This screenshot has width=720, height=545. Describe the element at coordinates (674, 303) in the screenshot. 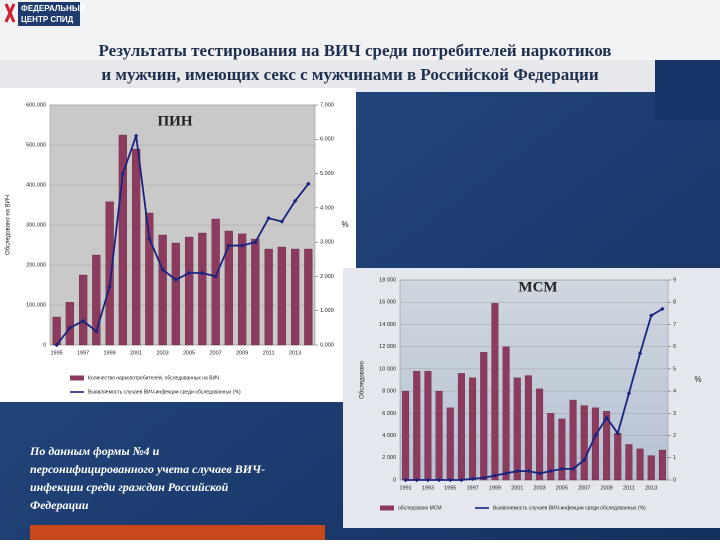

I see `y2-tick-label: 8` at that location.